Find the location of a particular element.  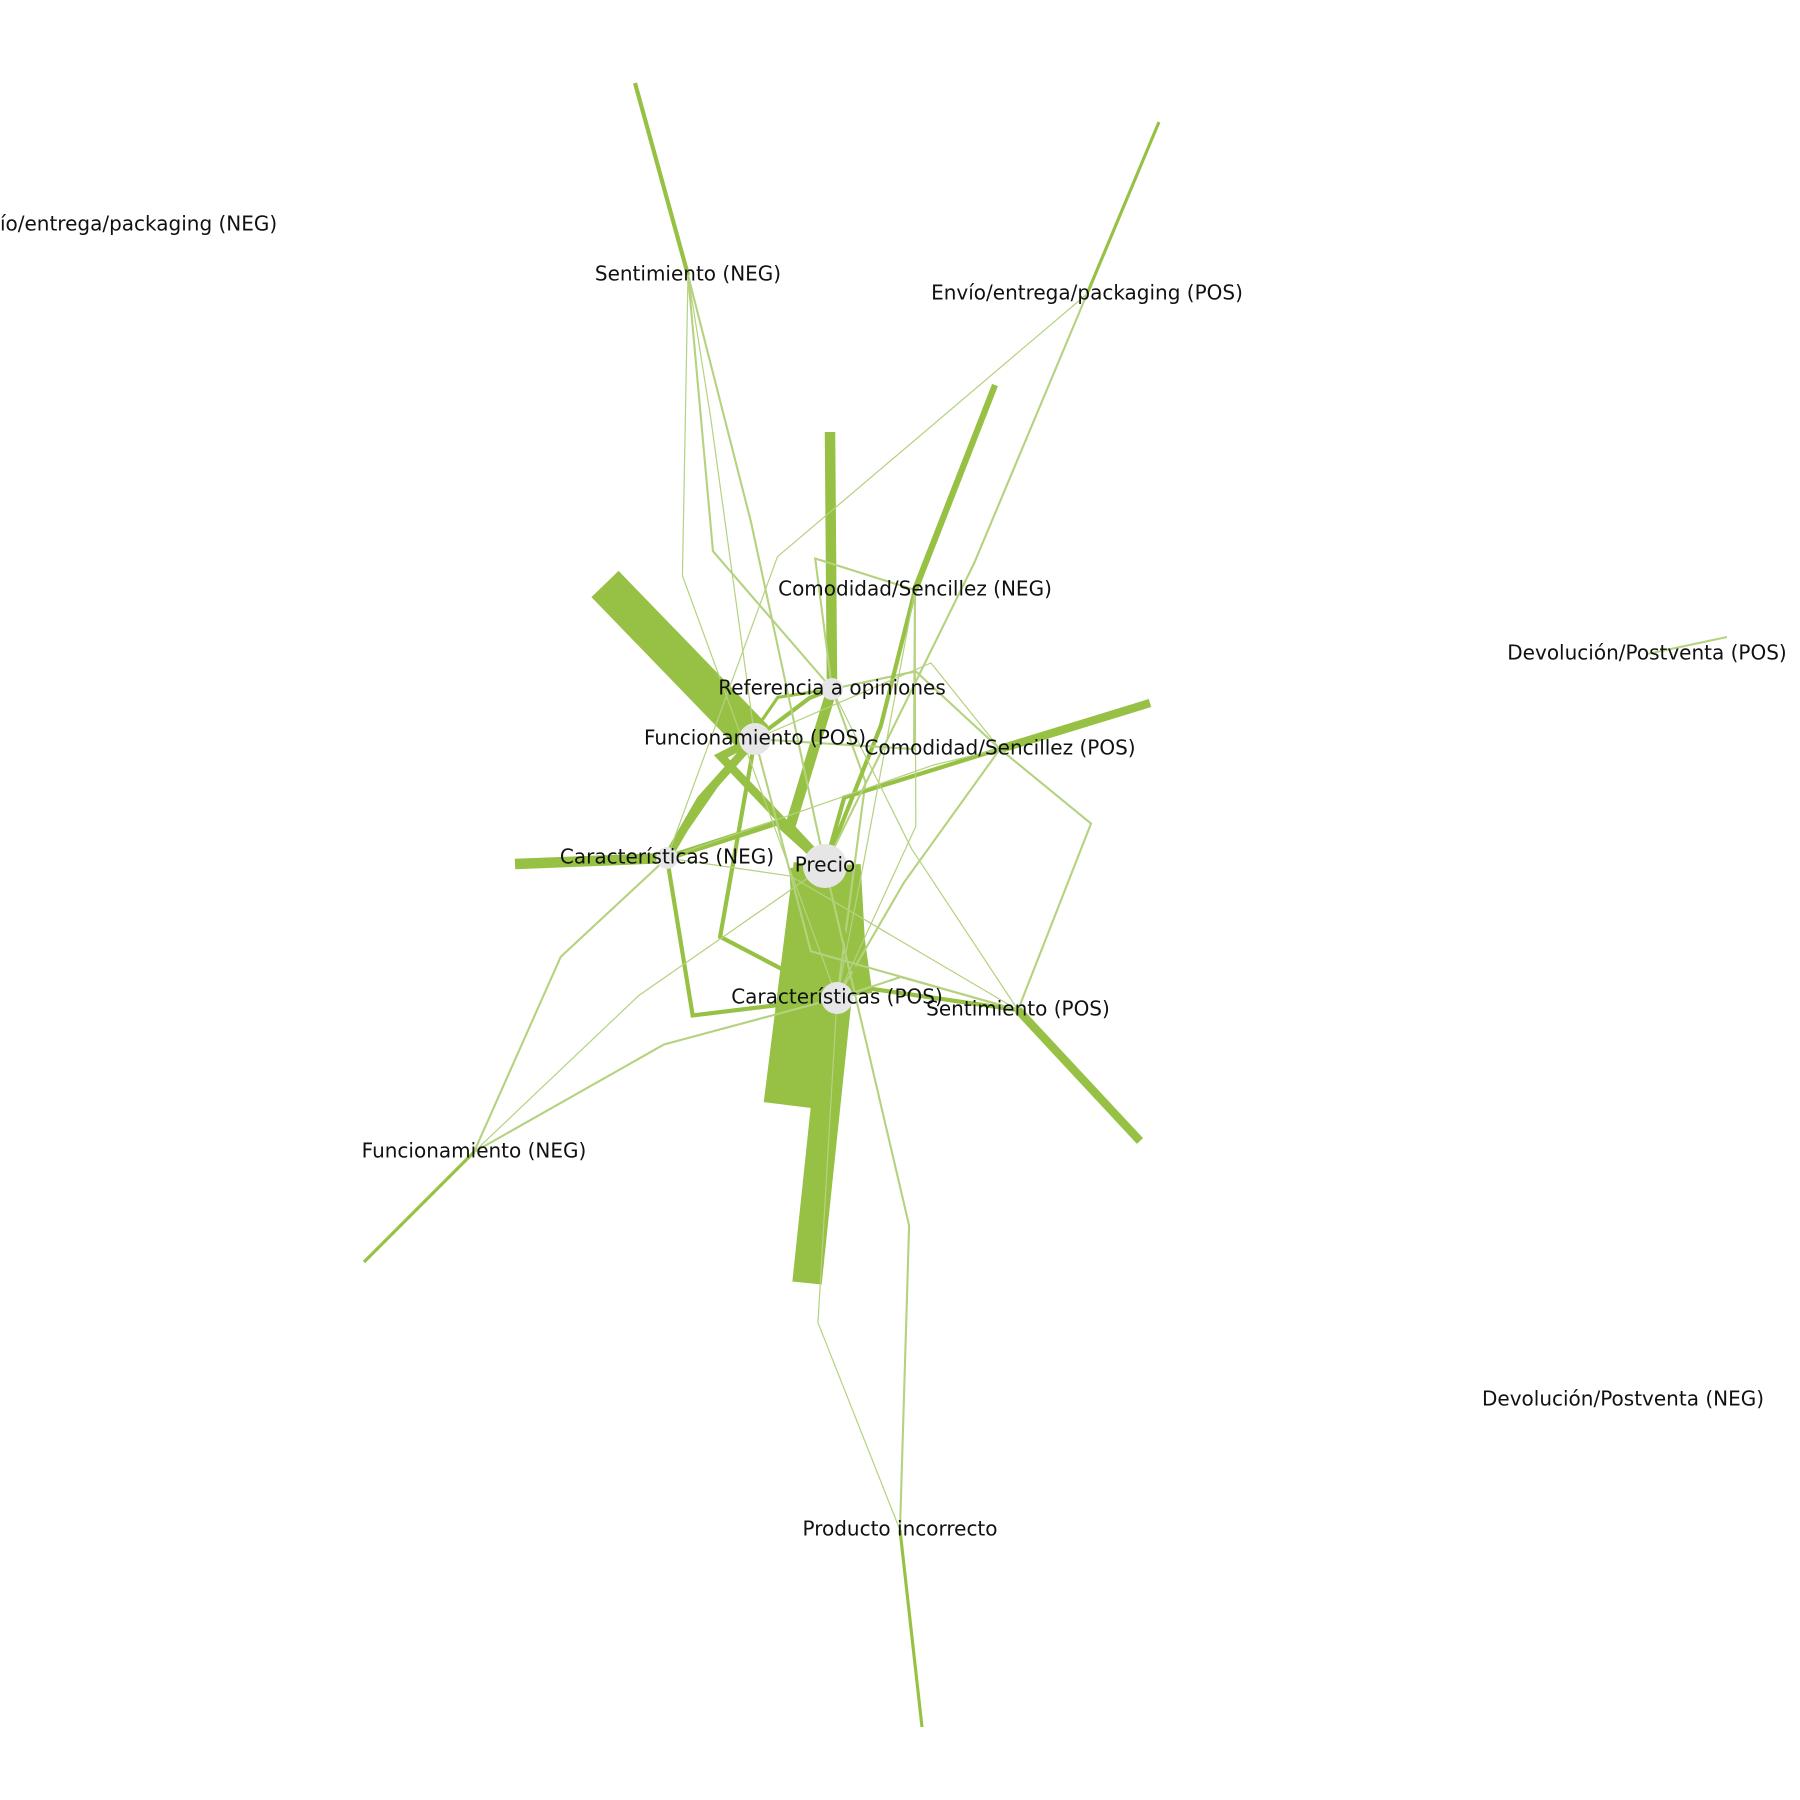

node-caracteristicas_neg is located at coordinates (667, 858).